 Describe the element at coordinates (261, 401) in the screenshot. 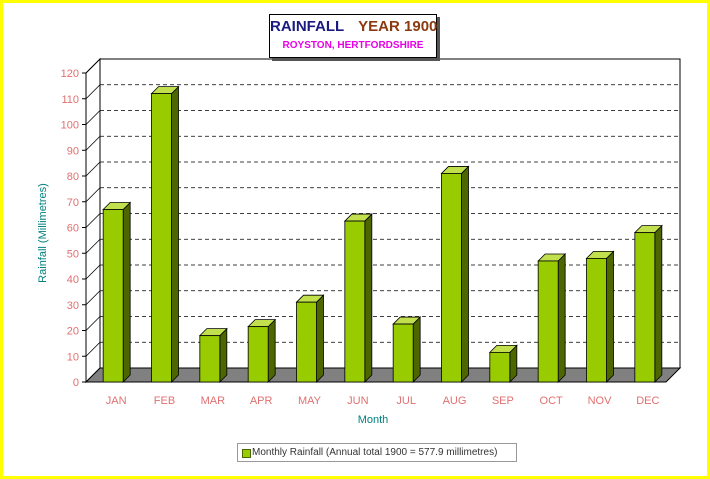

I see `x-tick-label: APR` at that location.